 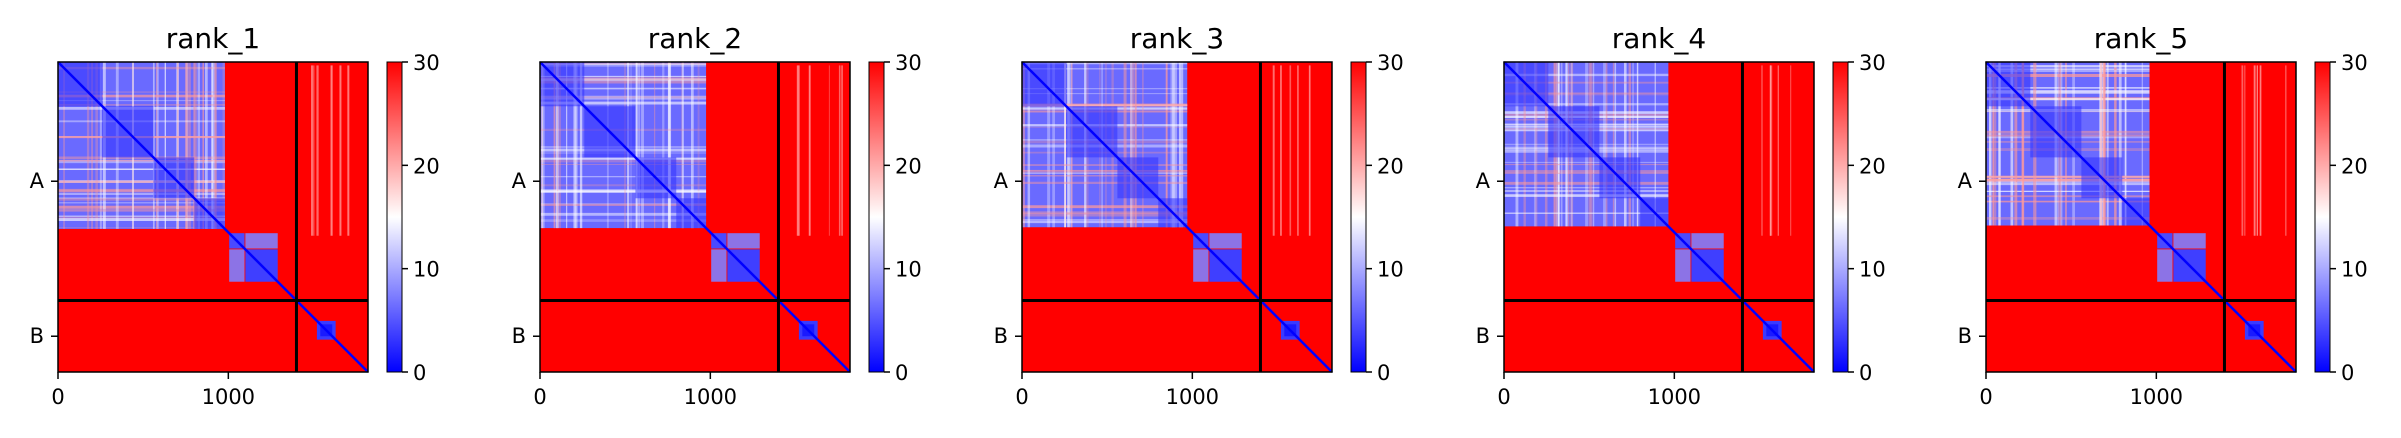 What do you see at coordinates (1659, 38) in the screenshot?
I see `panel-title: rank_4` at bounding box center [1659, 38].